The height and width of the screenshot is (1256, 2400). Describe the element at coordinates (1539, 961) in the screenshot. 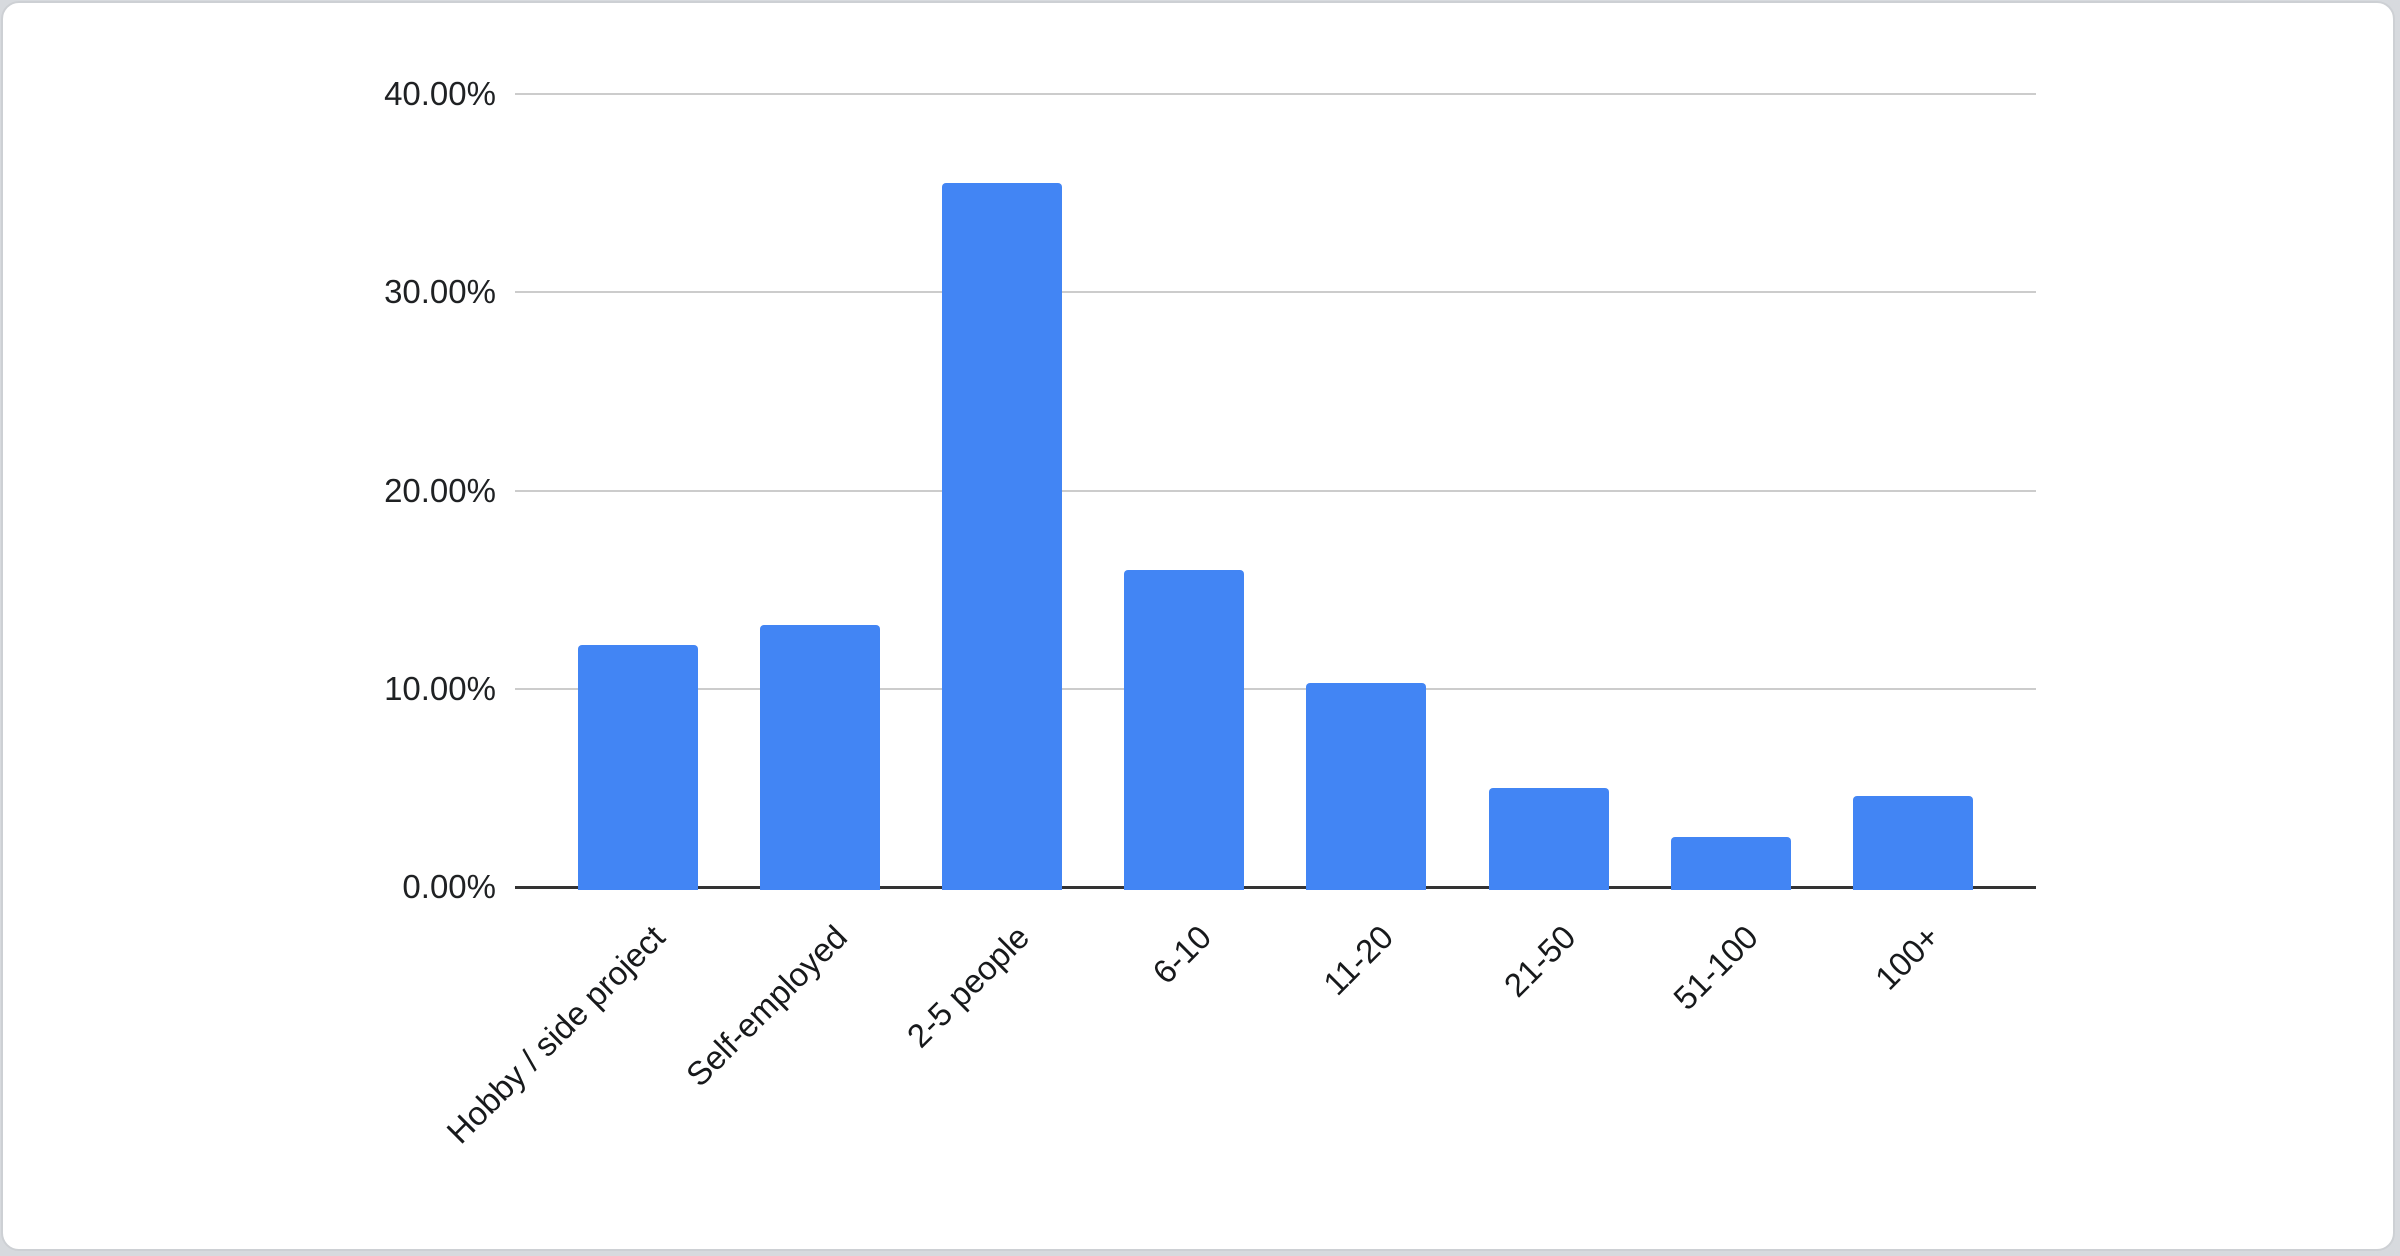

I see `x-axis-tick-label: 21-50` at that location.